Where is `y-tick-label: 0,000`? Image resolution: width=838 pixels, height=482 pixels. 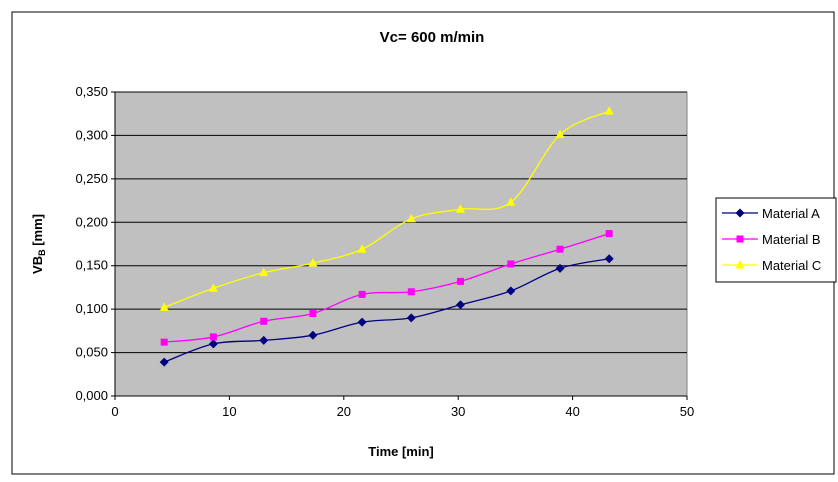
y-tick-label: 0,000 is located at coordinates (91, 395).